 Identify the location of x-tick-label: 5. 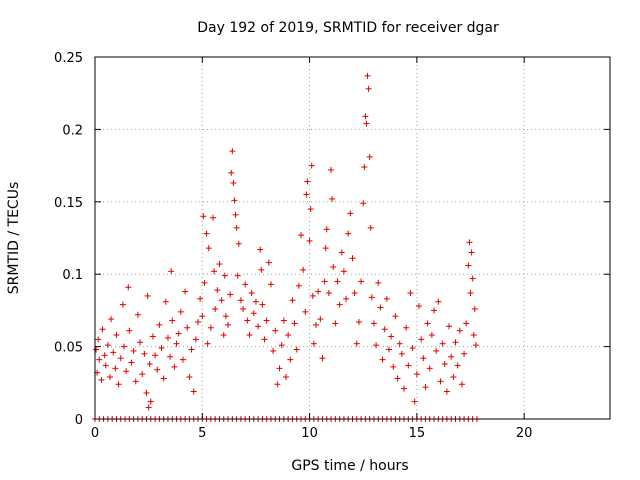
(202, 433).